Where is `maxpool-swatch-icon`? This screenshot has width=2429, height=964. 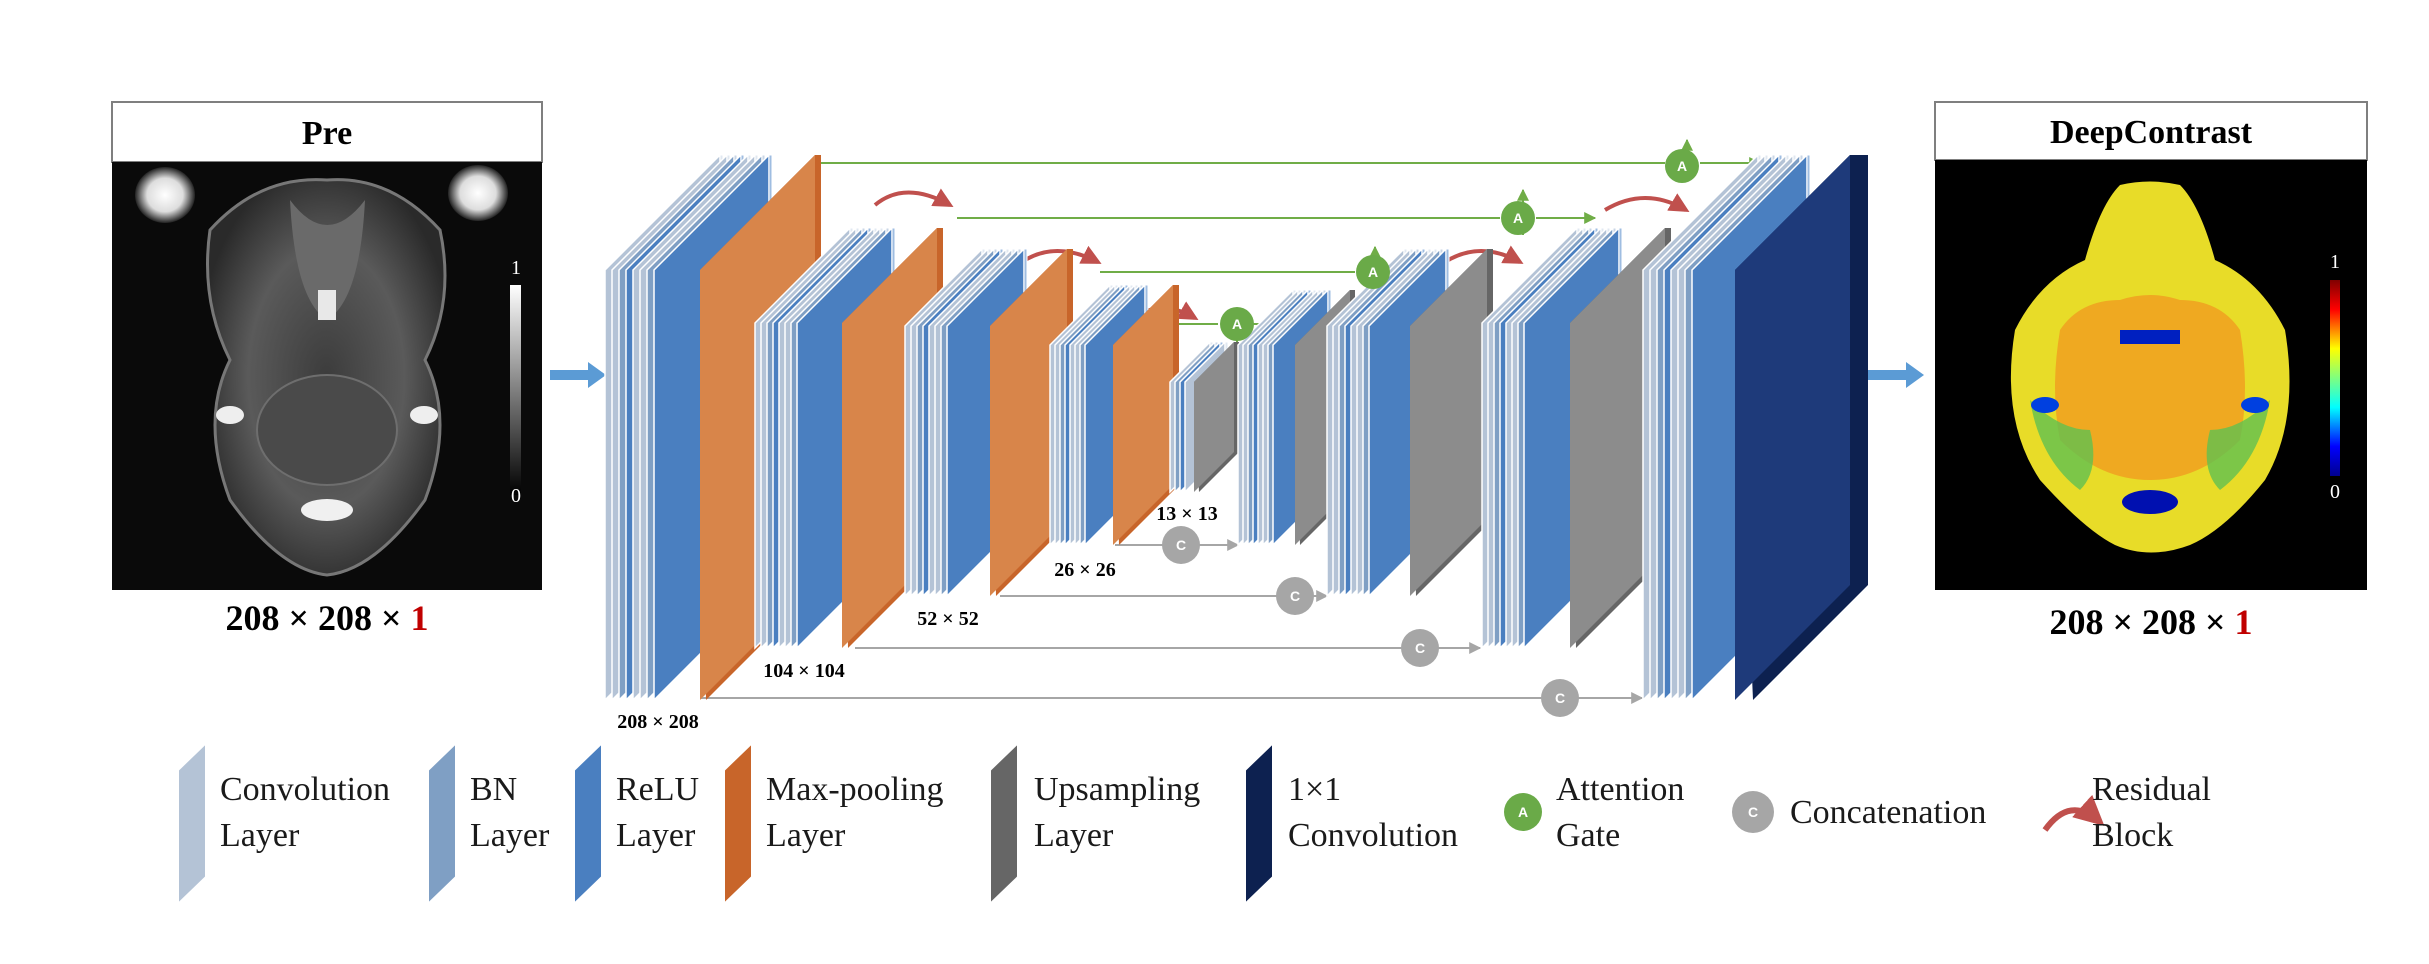
maxpool-swatch-icon is located at coordinates (738, 823).